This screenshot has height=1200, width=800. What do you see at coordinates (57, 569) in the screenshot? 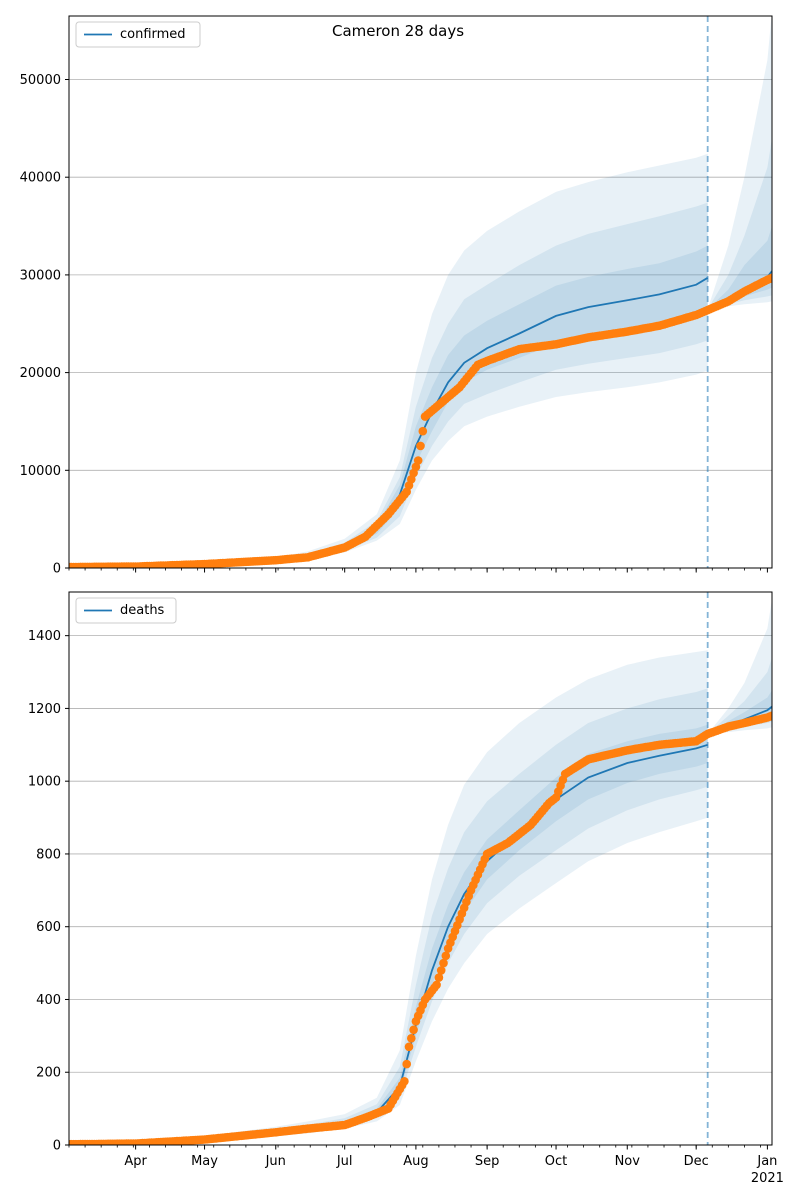
I see `confirmed-ytick-label-0: 0` at bounding box center [57, 569].